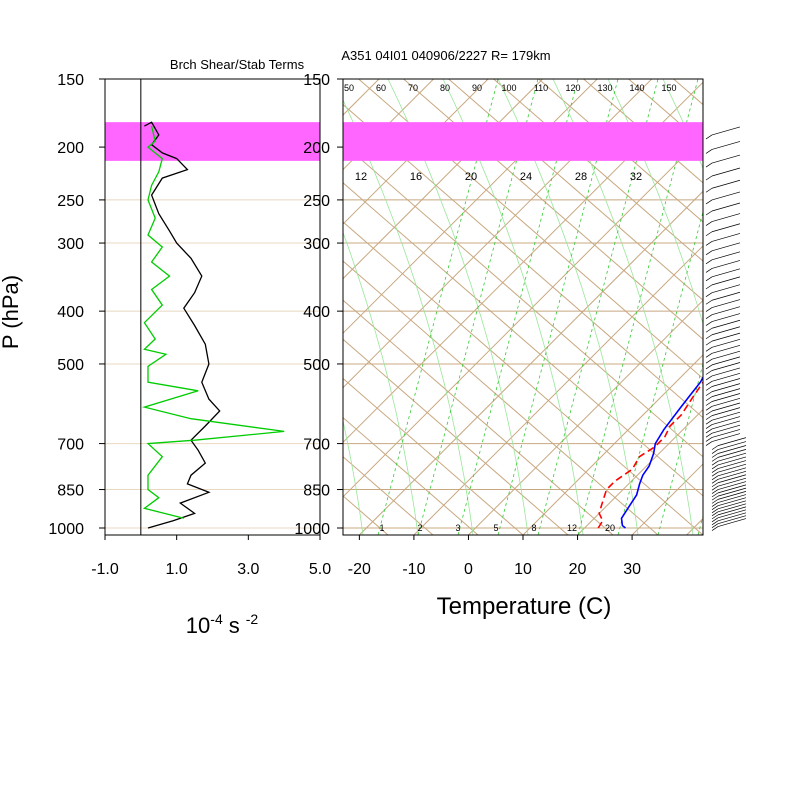 Image resolution: width=800 pixels, height=800 pixels. Describe the element at coordinates (494, 556) in the screenshot. I see `right-x-tick-labels: -20 -10 0 10 20 30` at that location.